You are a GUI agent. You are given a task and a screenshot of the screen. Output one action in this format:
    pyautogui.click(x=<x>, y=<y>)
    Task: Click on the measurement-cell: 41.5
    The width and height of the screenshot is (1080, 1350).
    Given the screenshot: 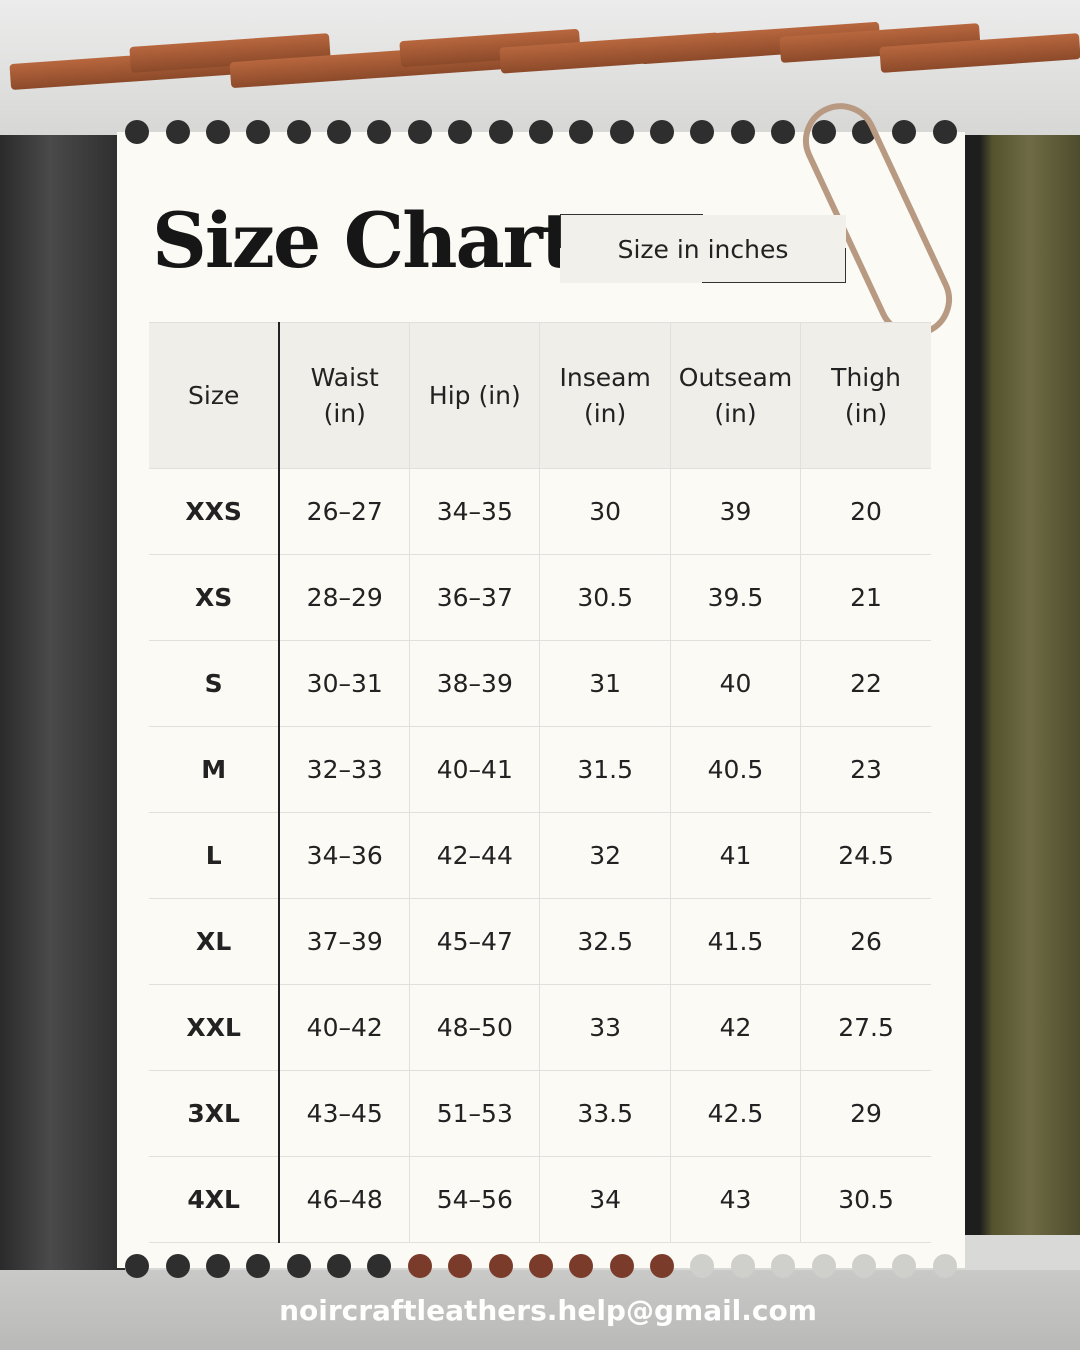 What is the action you would take?
    pyautogui.click(x=735, y=941)
    